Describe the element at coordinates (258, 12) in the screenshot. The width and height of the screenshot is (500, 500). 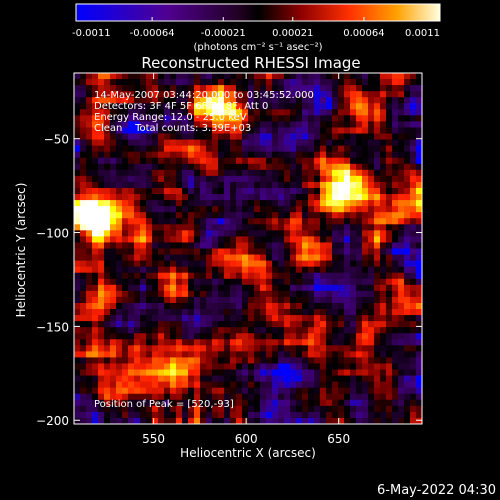
I see `colorbar` at that location.